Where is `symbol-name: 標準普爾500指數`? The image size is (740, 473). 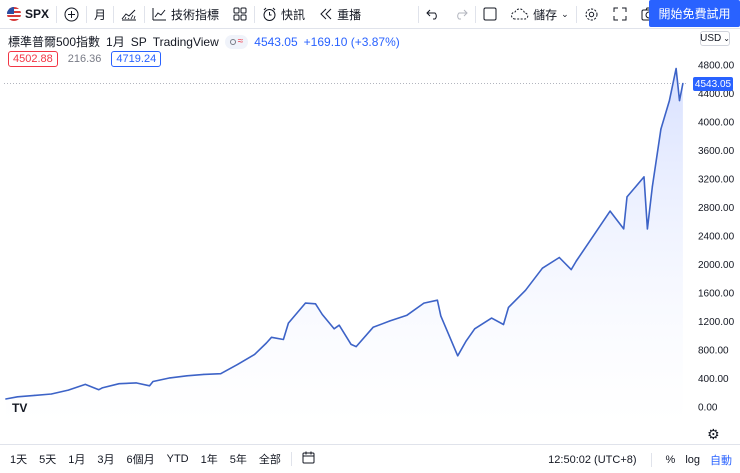
symbol-name: 標準普爾500指數 is located at coordinates (54, 42).